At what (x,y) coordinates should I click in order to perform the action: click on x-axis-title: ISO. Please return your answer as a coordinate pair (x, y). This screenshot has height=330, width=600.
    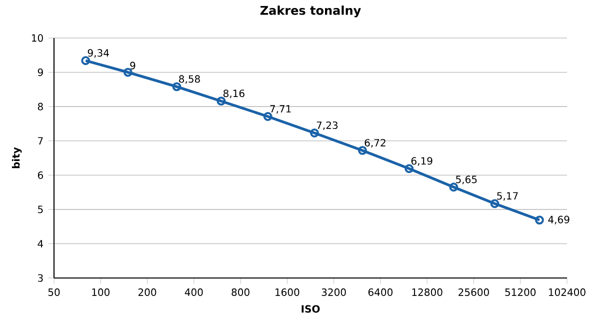
    Looking at the image, I should click on (311, 309).